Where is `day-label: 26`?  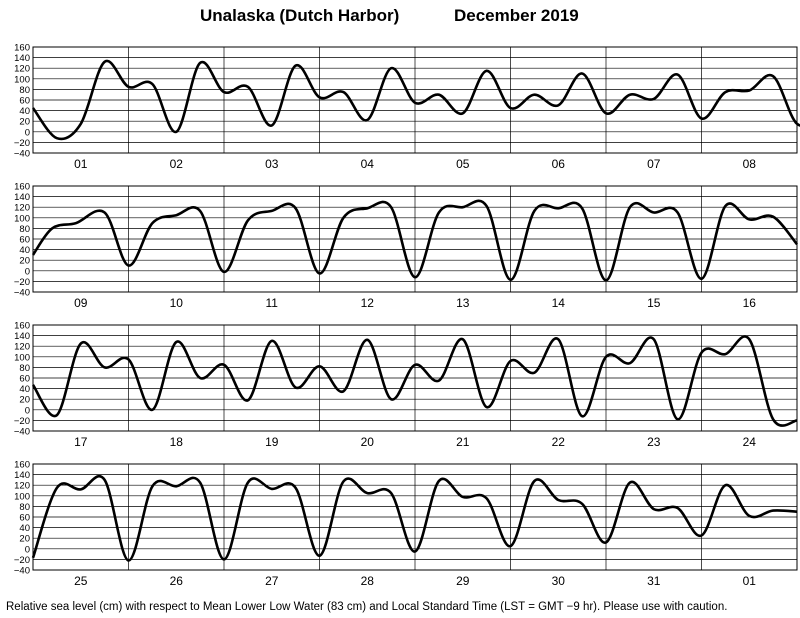 day-label: 26 is located at coordinates (177, 581).